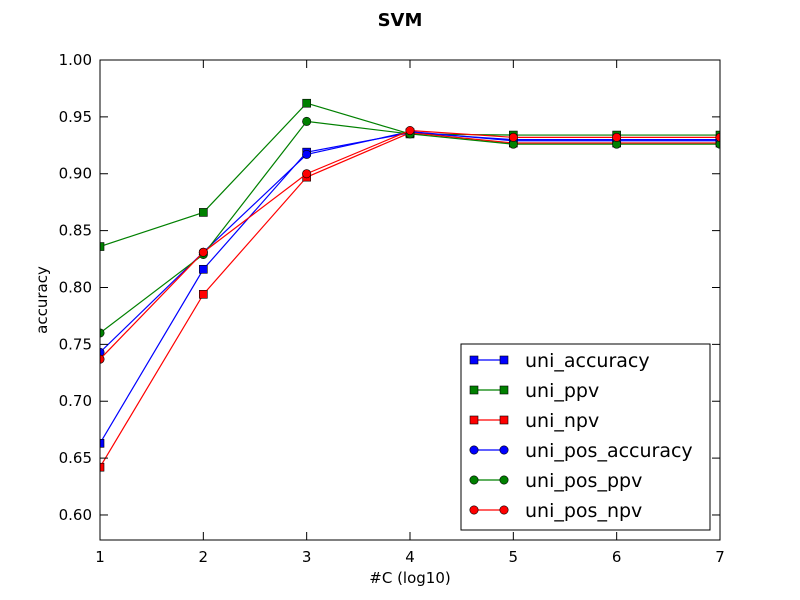 The height and width of the screenshot is (600, 800). I want to click on legend-item-uni_pos_accuracy: uni_pos_accuracy, so click(581, 451).